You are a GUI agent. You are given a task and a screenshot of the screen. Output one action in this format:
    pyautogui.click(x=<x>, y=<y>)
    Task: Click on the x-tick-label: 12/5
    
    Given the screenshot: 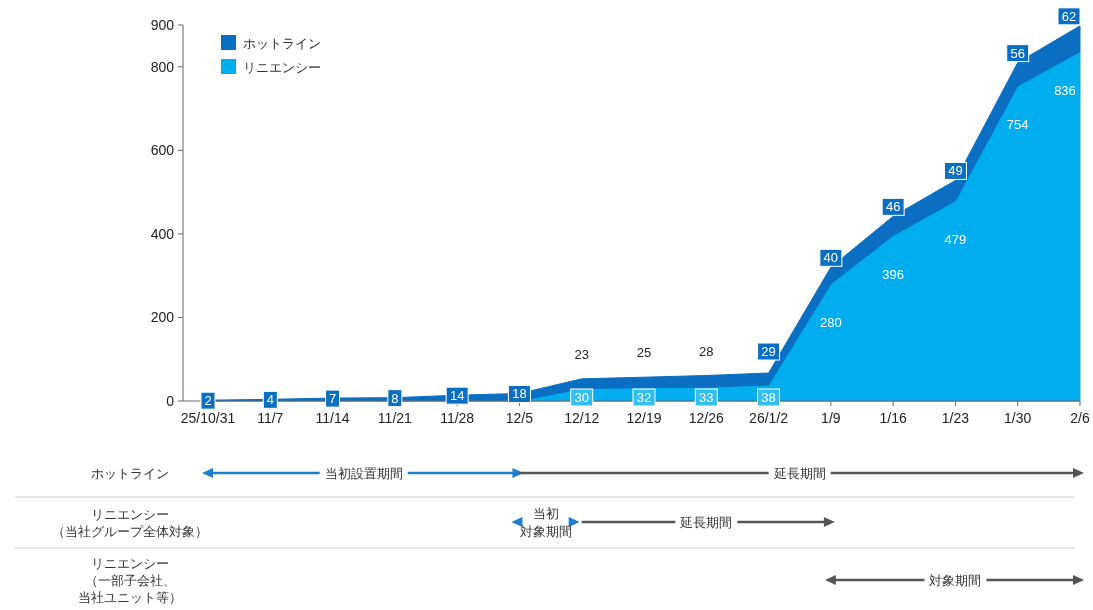 What is the action you would take?
    pyautogui.click(x=519, y=418)
    